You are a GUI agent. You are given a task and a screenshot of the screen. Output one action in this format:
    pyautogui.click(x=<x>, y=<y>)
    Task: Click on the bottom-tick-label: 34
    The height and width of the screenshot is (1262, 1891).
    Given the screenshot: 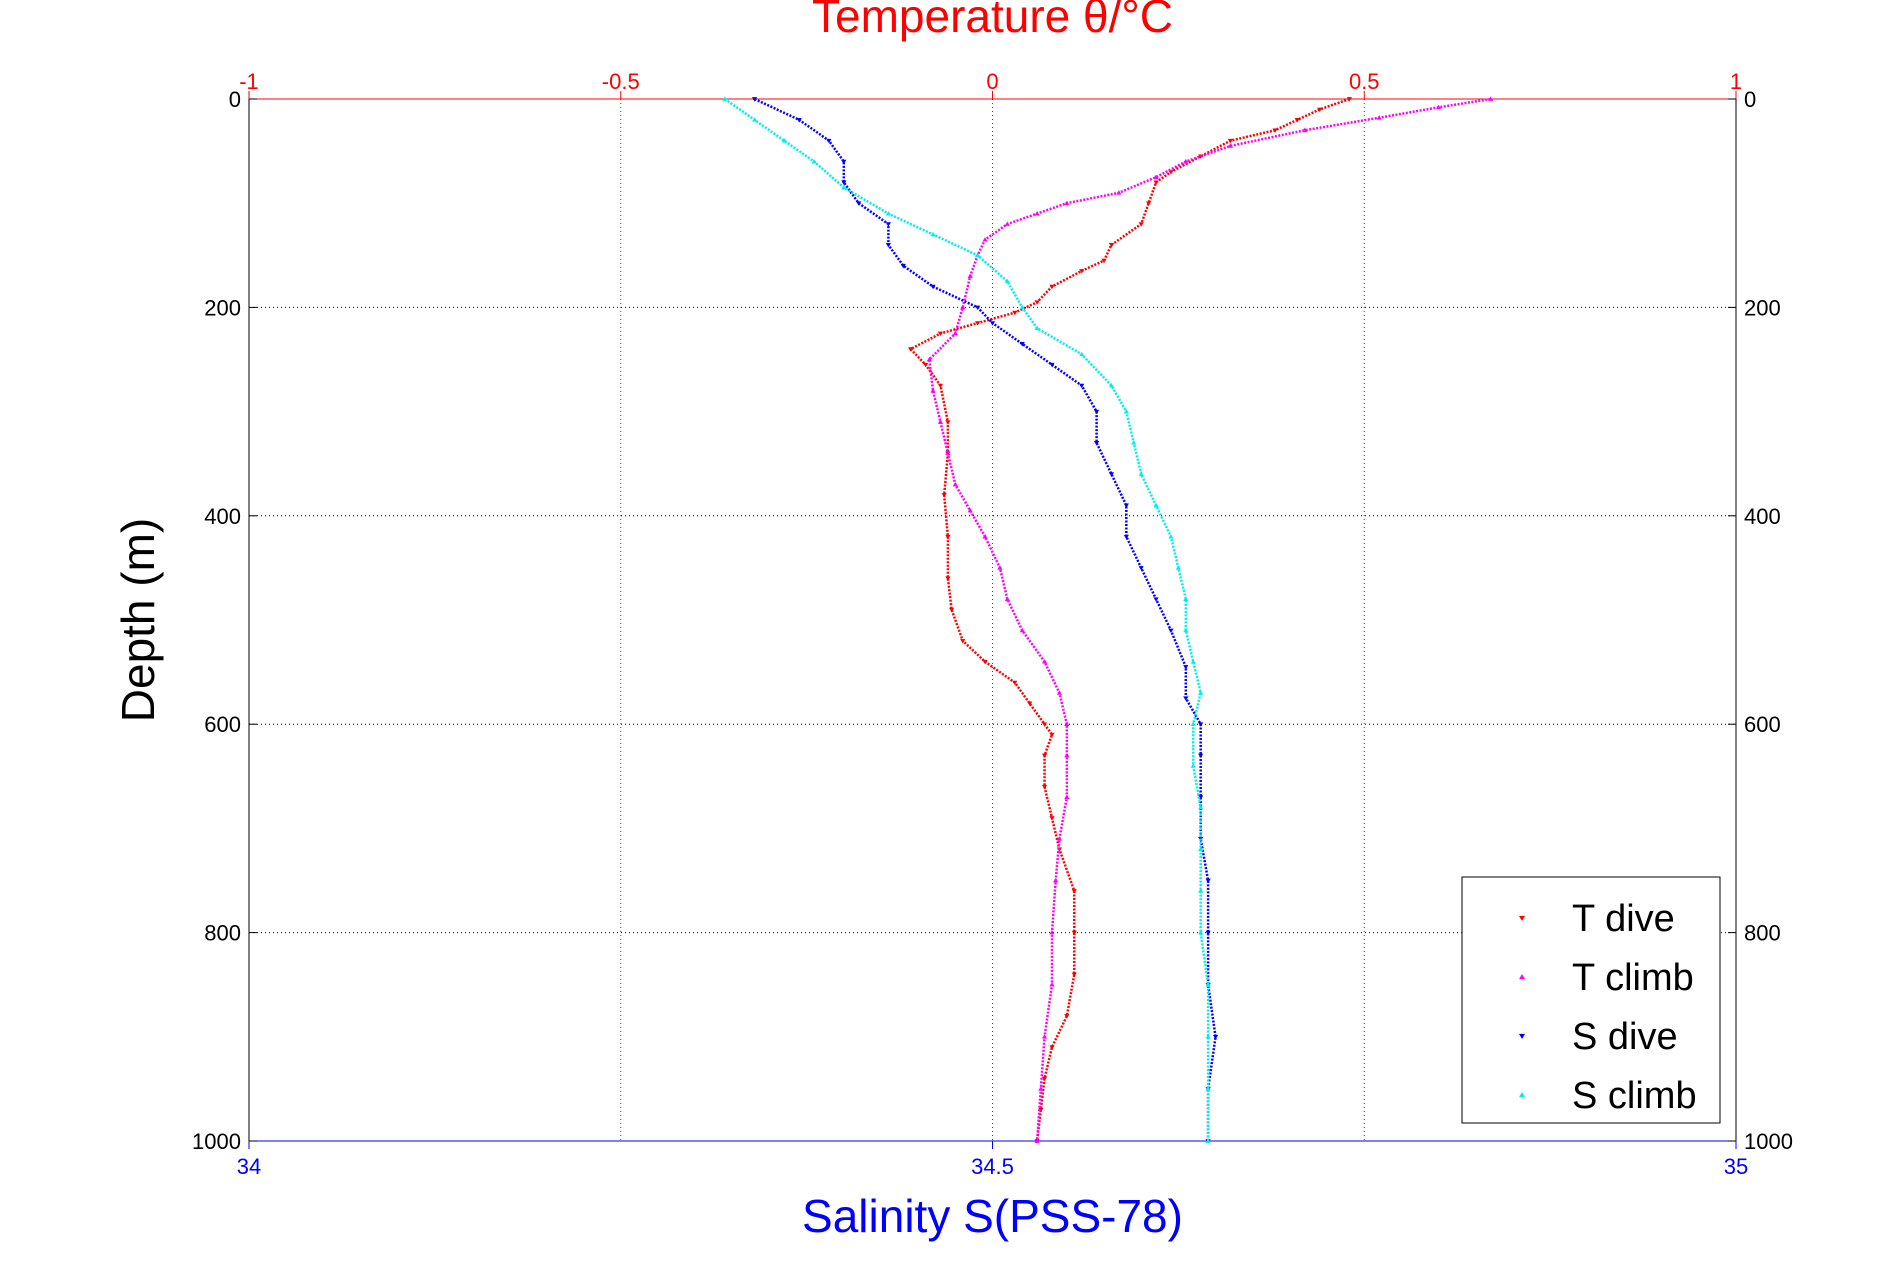 What is the action you would take?
    pyautogui.click(x=249, y=1166)
    